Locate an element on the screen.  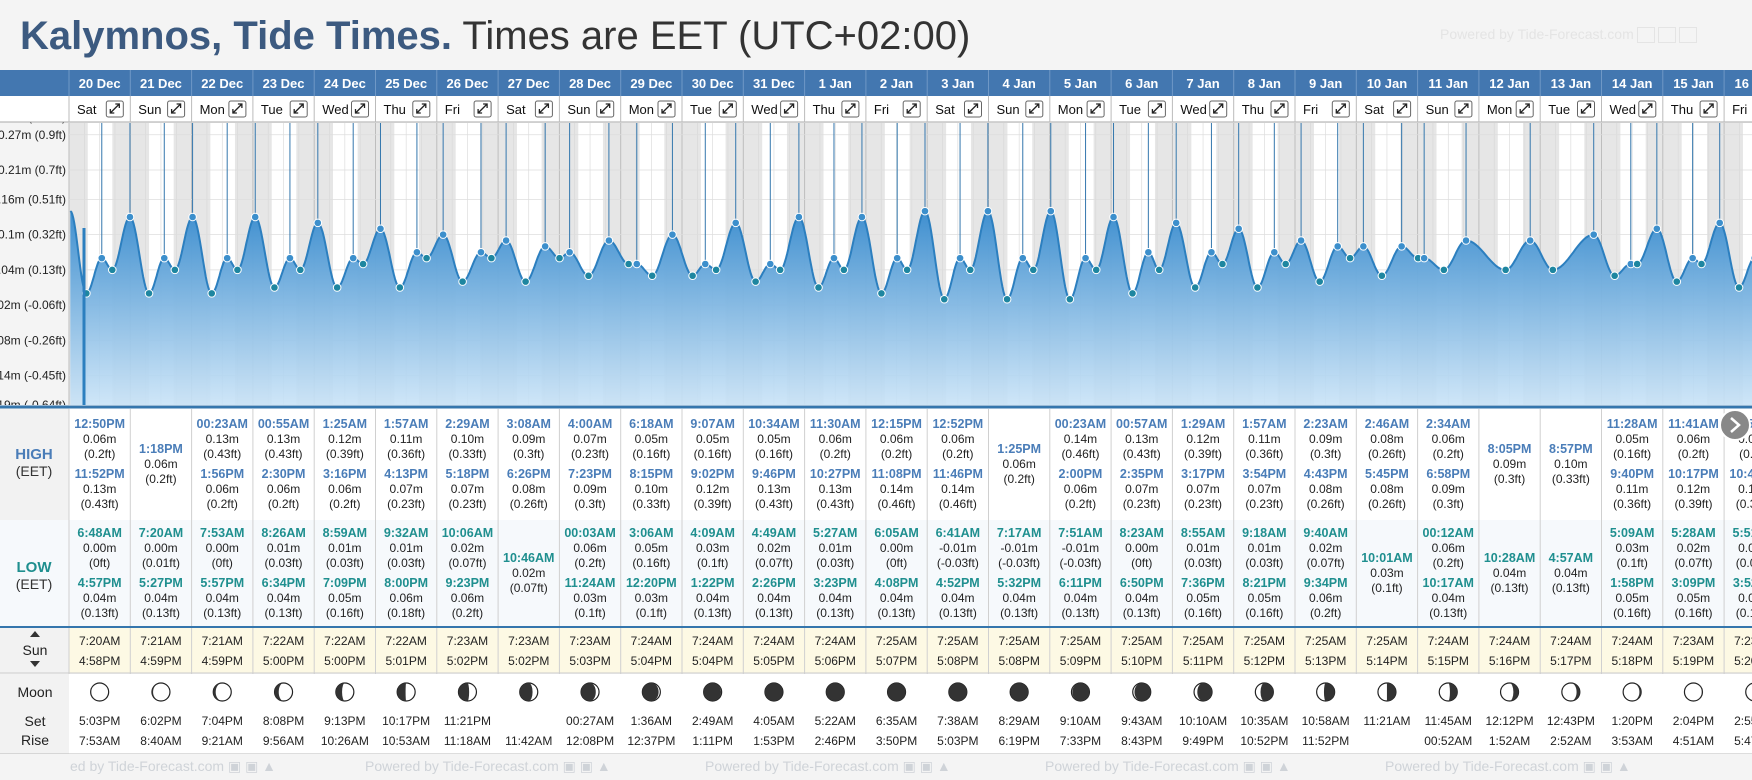
scroll-right-button is located at coordinates (1735, 425).